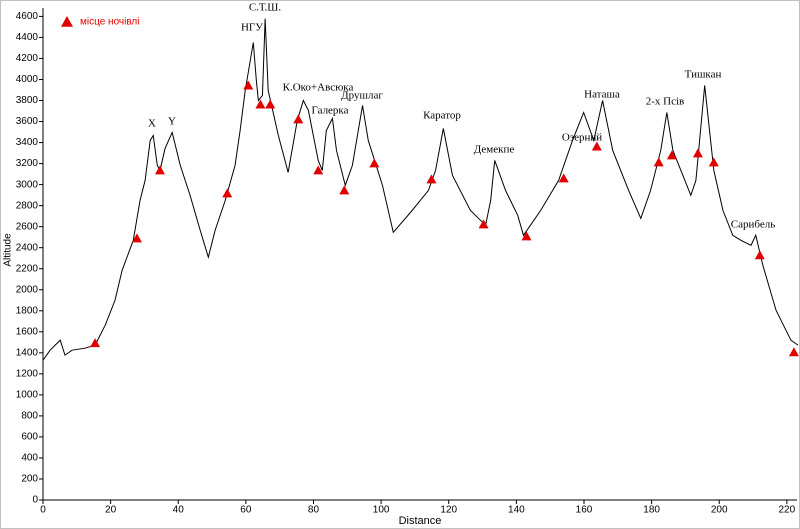 The image size is (800, 529). What do you see at coordinates (448, 510) in the screenshot?
I see `x-tick-label: 120` at bounding box center [448, 510].